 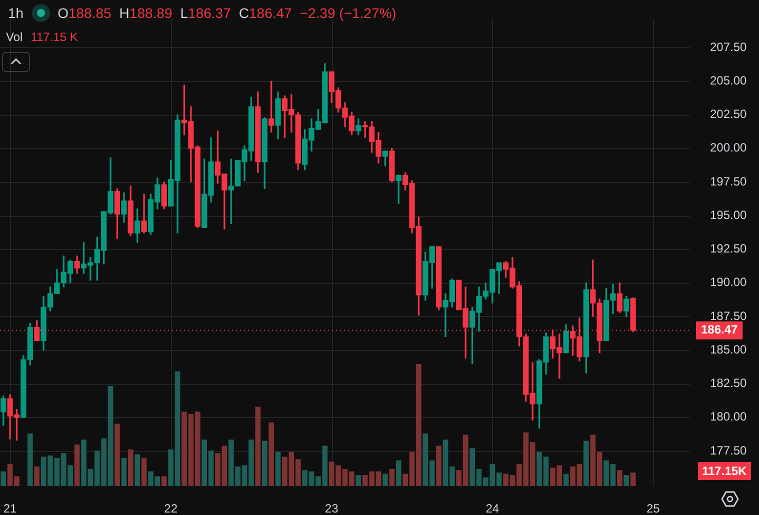 I want to click on x-tick-label: 21, so click(x=10, y=508).